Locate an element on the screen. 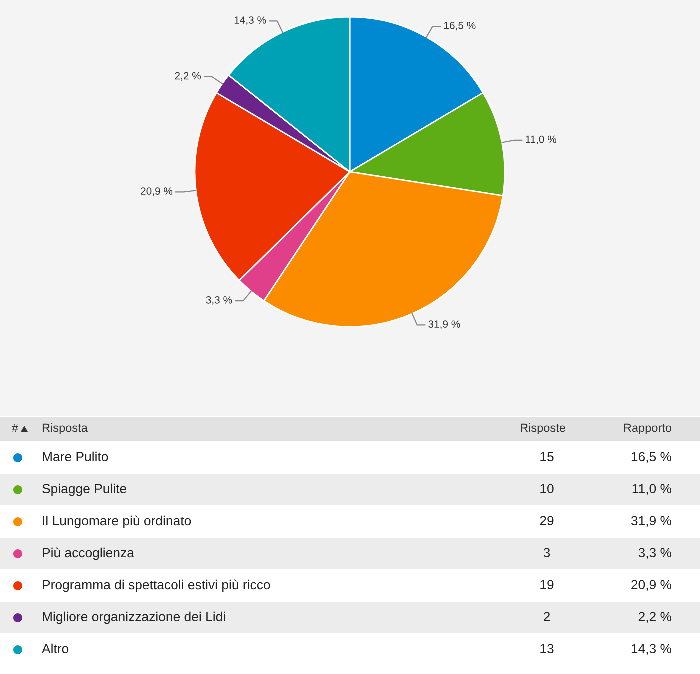 This screenshot has height=674, width=700. text: Risposta is located at coordinates (65, 429).